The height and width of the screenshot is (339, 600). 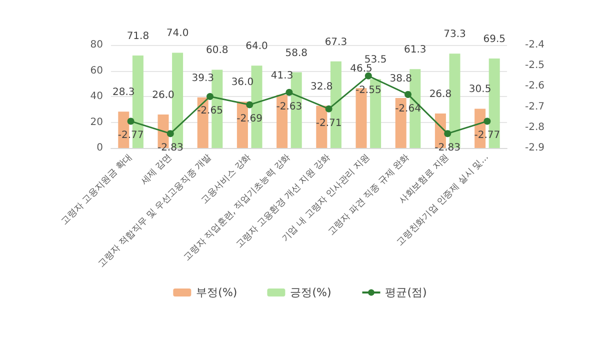 I want to click on y2-tick-label: -2.6, so click(x=535, y=86).